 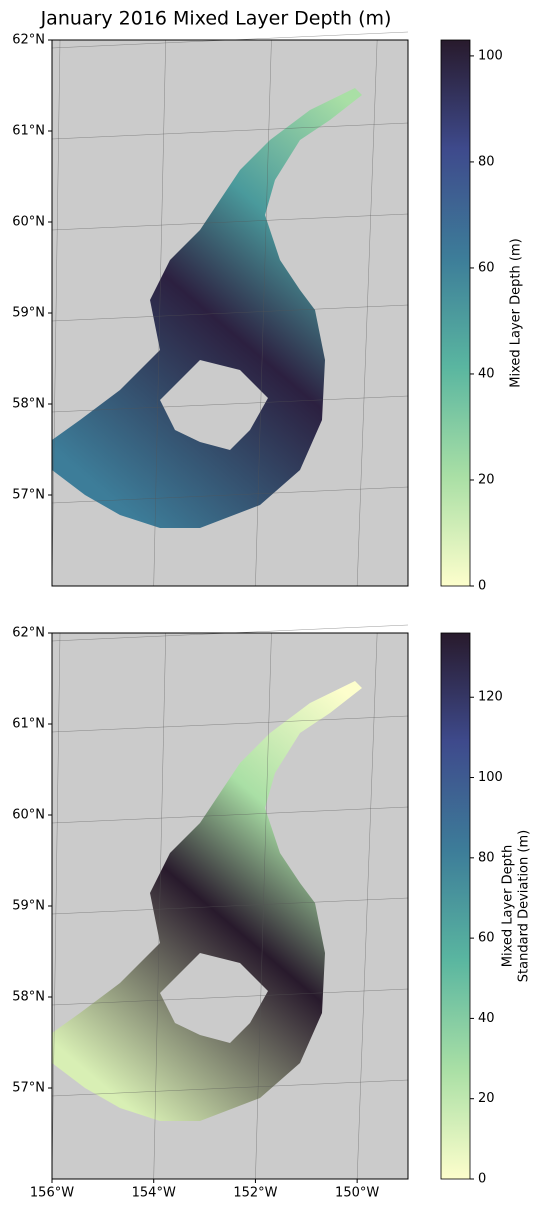 What do you see at coordinates (154, 1193) in the screenshot?
I see `x-tick-label: 154°W` at bounding box center [154, 1193].